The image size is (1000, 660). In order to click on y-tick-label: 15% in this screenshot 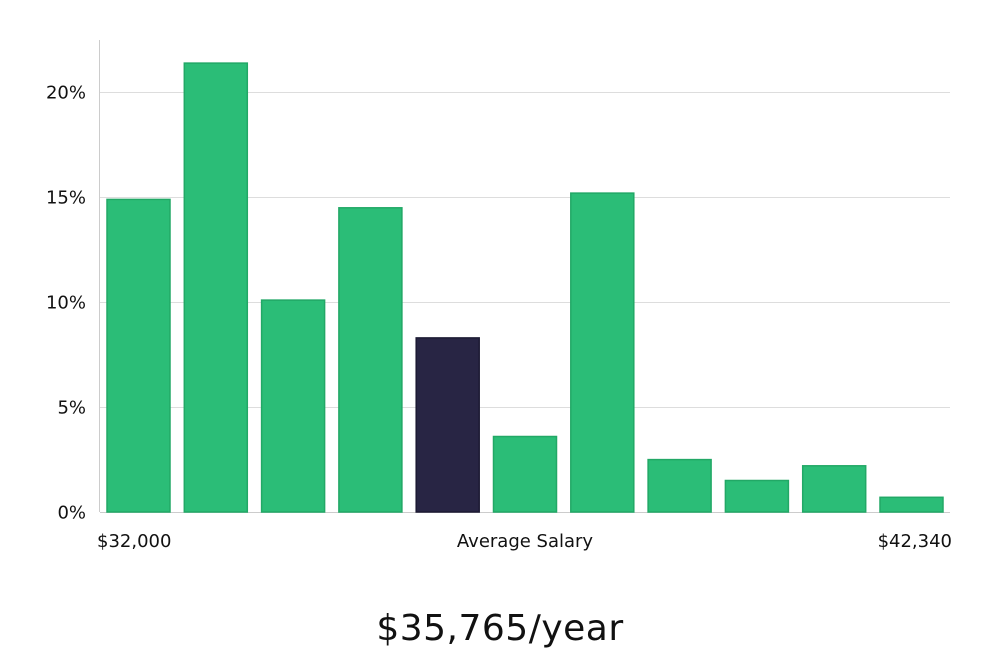, I will do `click(66, 198)`.